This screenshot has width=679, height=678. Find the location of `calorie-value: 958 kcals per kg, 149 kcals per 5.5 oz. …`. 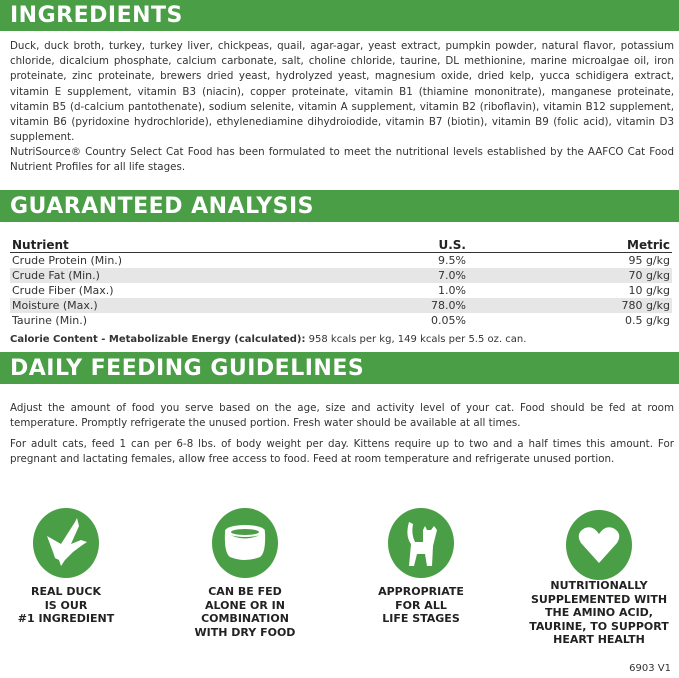

calorie-value: 958 kcals per kg, 149 kcals per 5.5 oz. … is located at coordinates (416, 339).